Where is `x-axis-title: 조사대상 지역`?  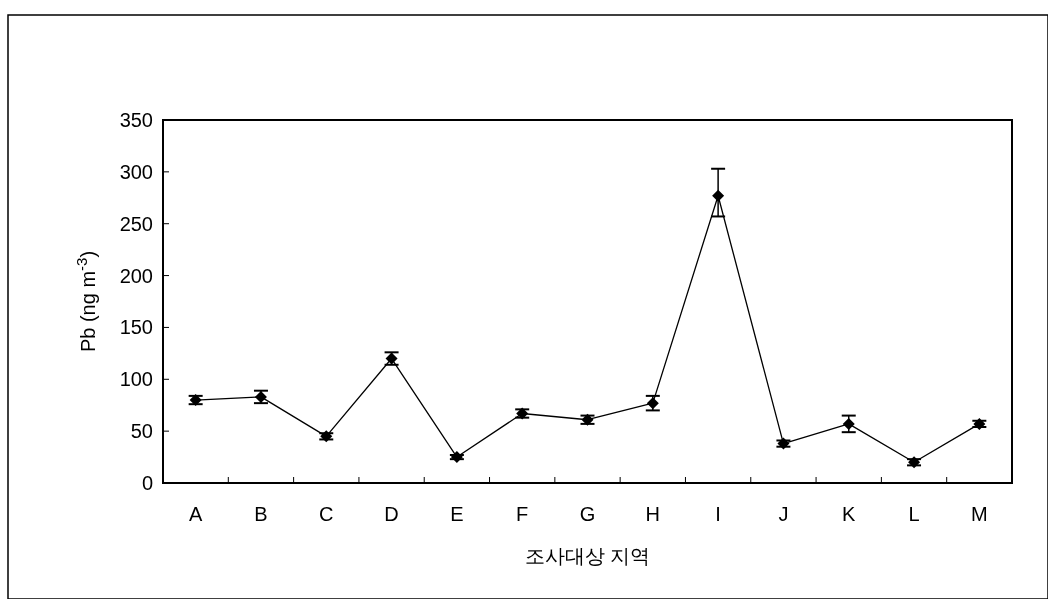 x-axis-title: 조사대상 지역 is located at coordinates (587, 556).